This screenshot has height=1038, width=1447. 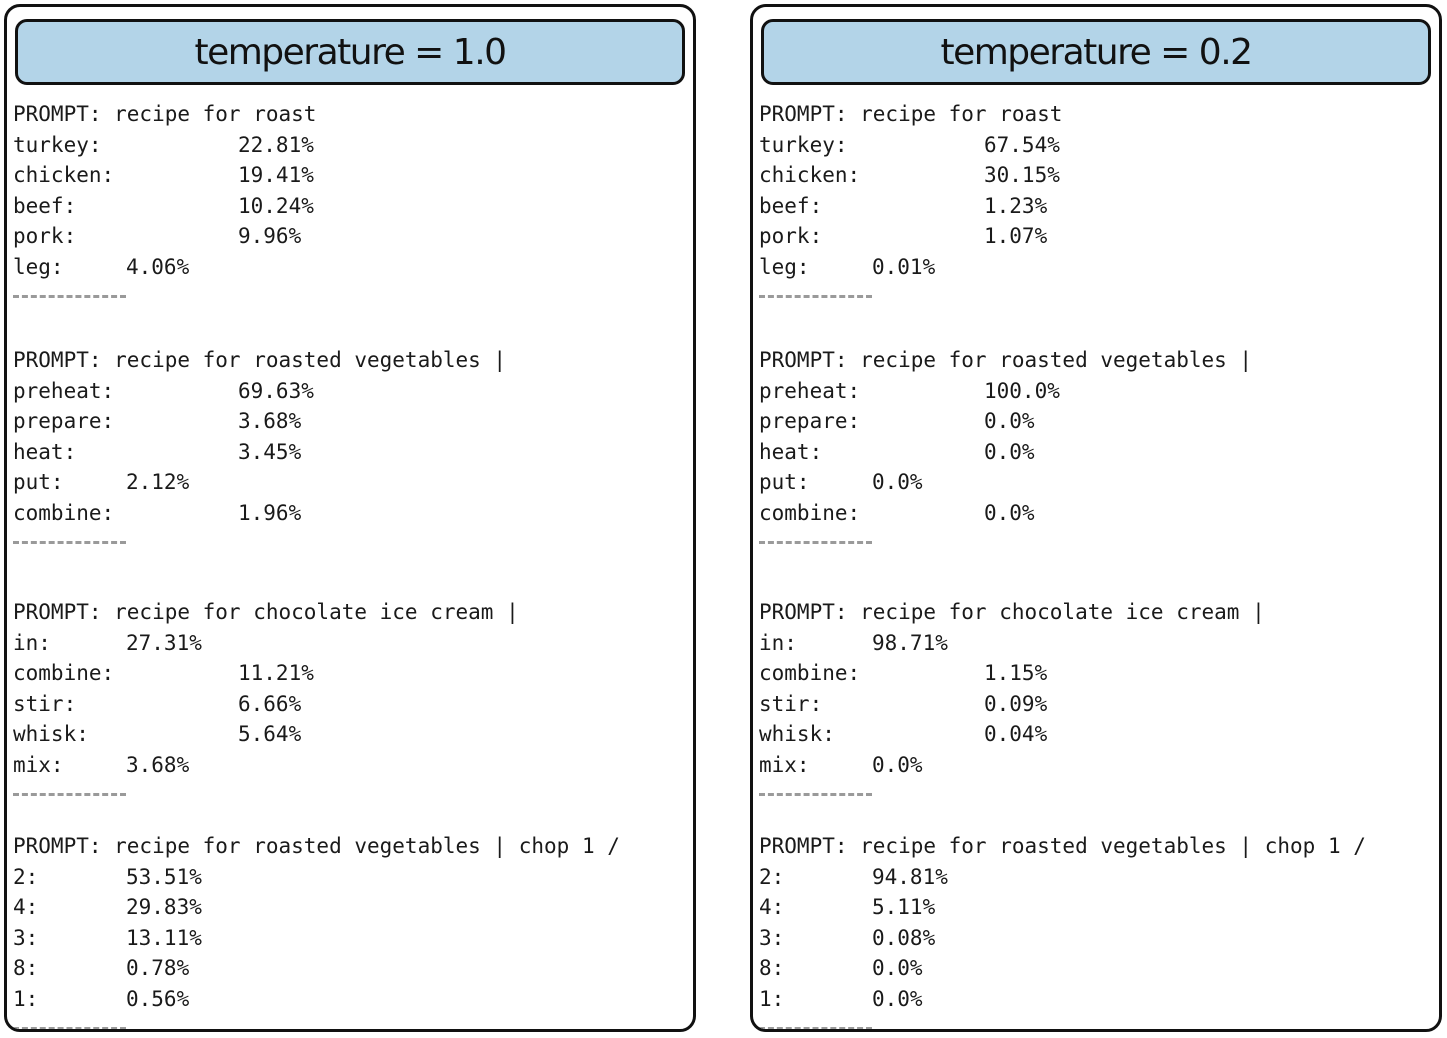 What do you see at coordinates (910, 642) in the screenshot?
I see `token-probability: 98.71%` at bounding box center [910, 642].